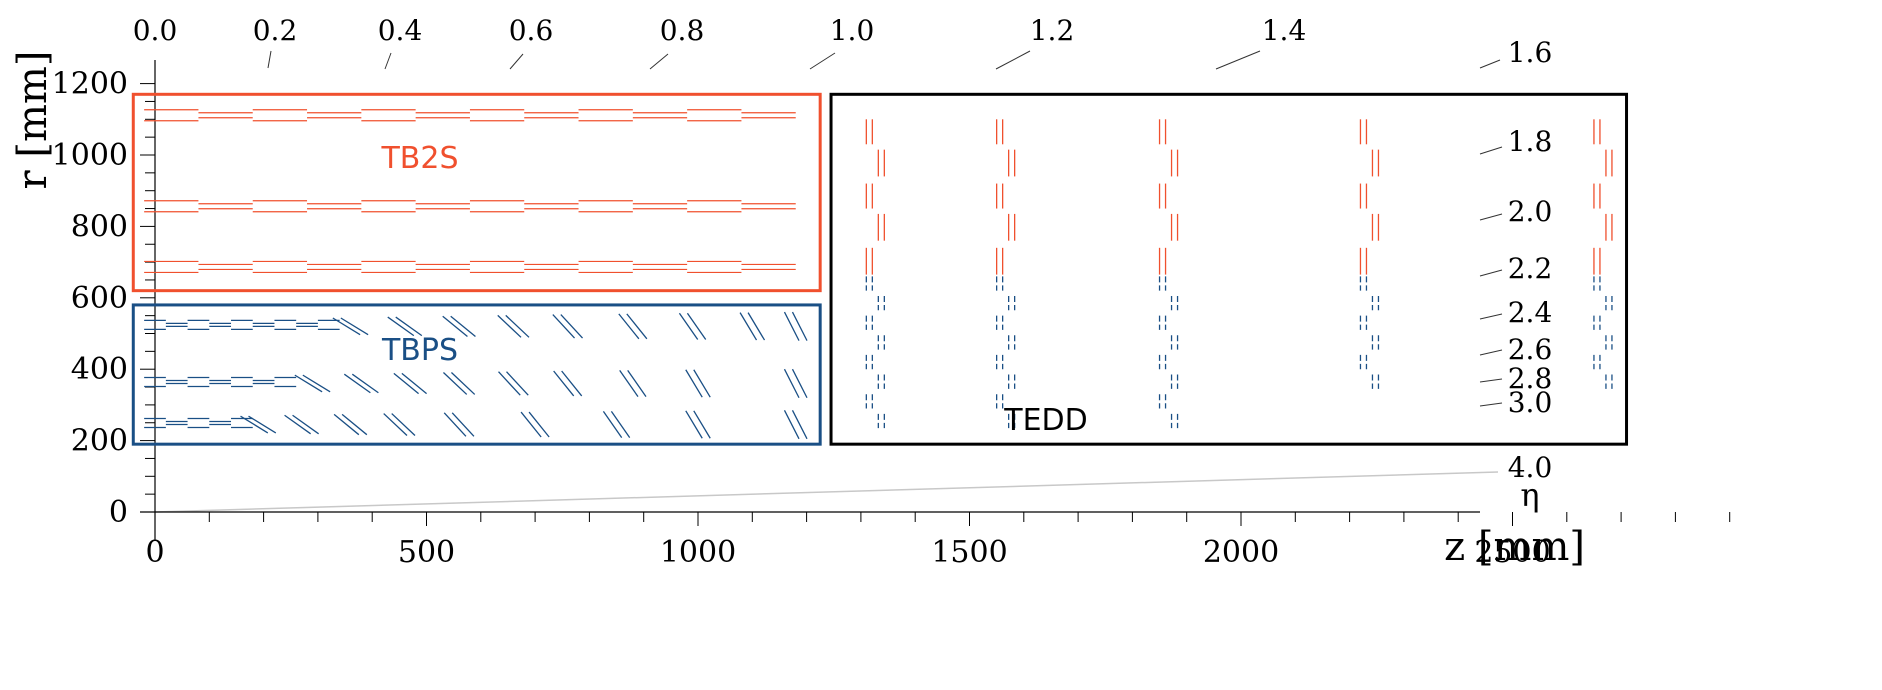  I want to click on z-tick-label: 1000, so click(698, 552).